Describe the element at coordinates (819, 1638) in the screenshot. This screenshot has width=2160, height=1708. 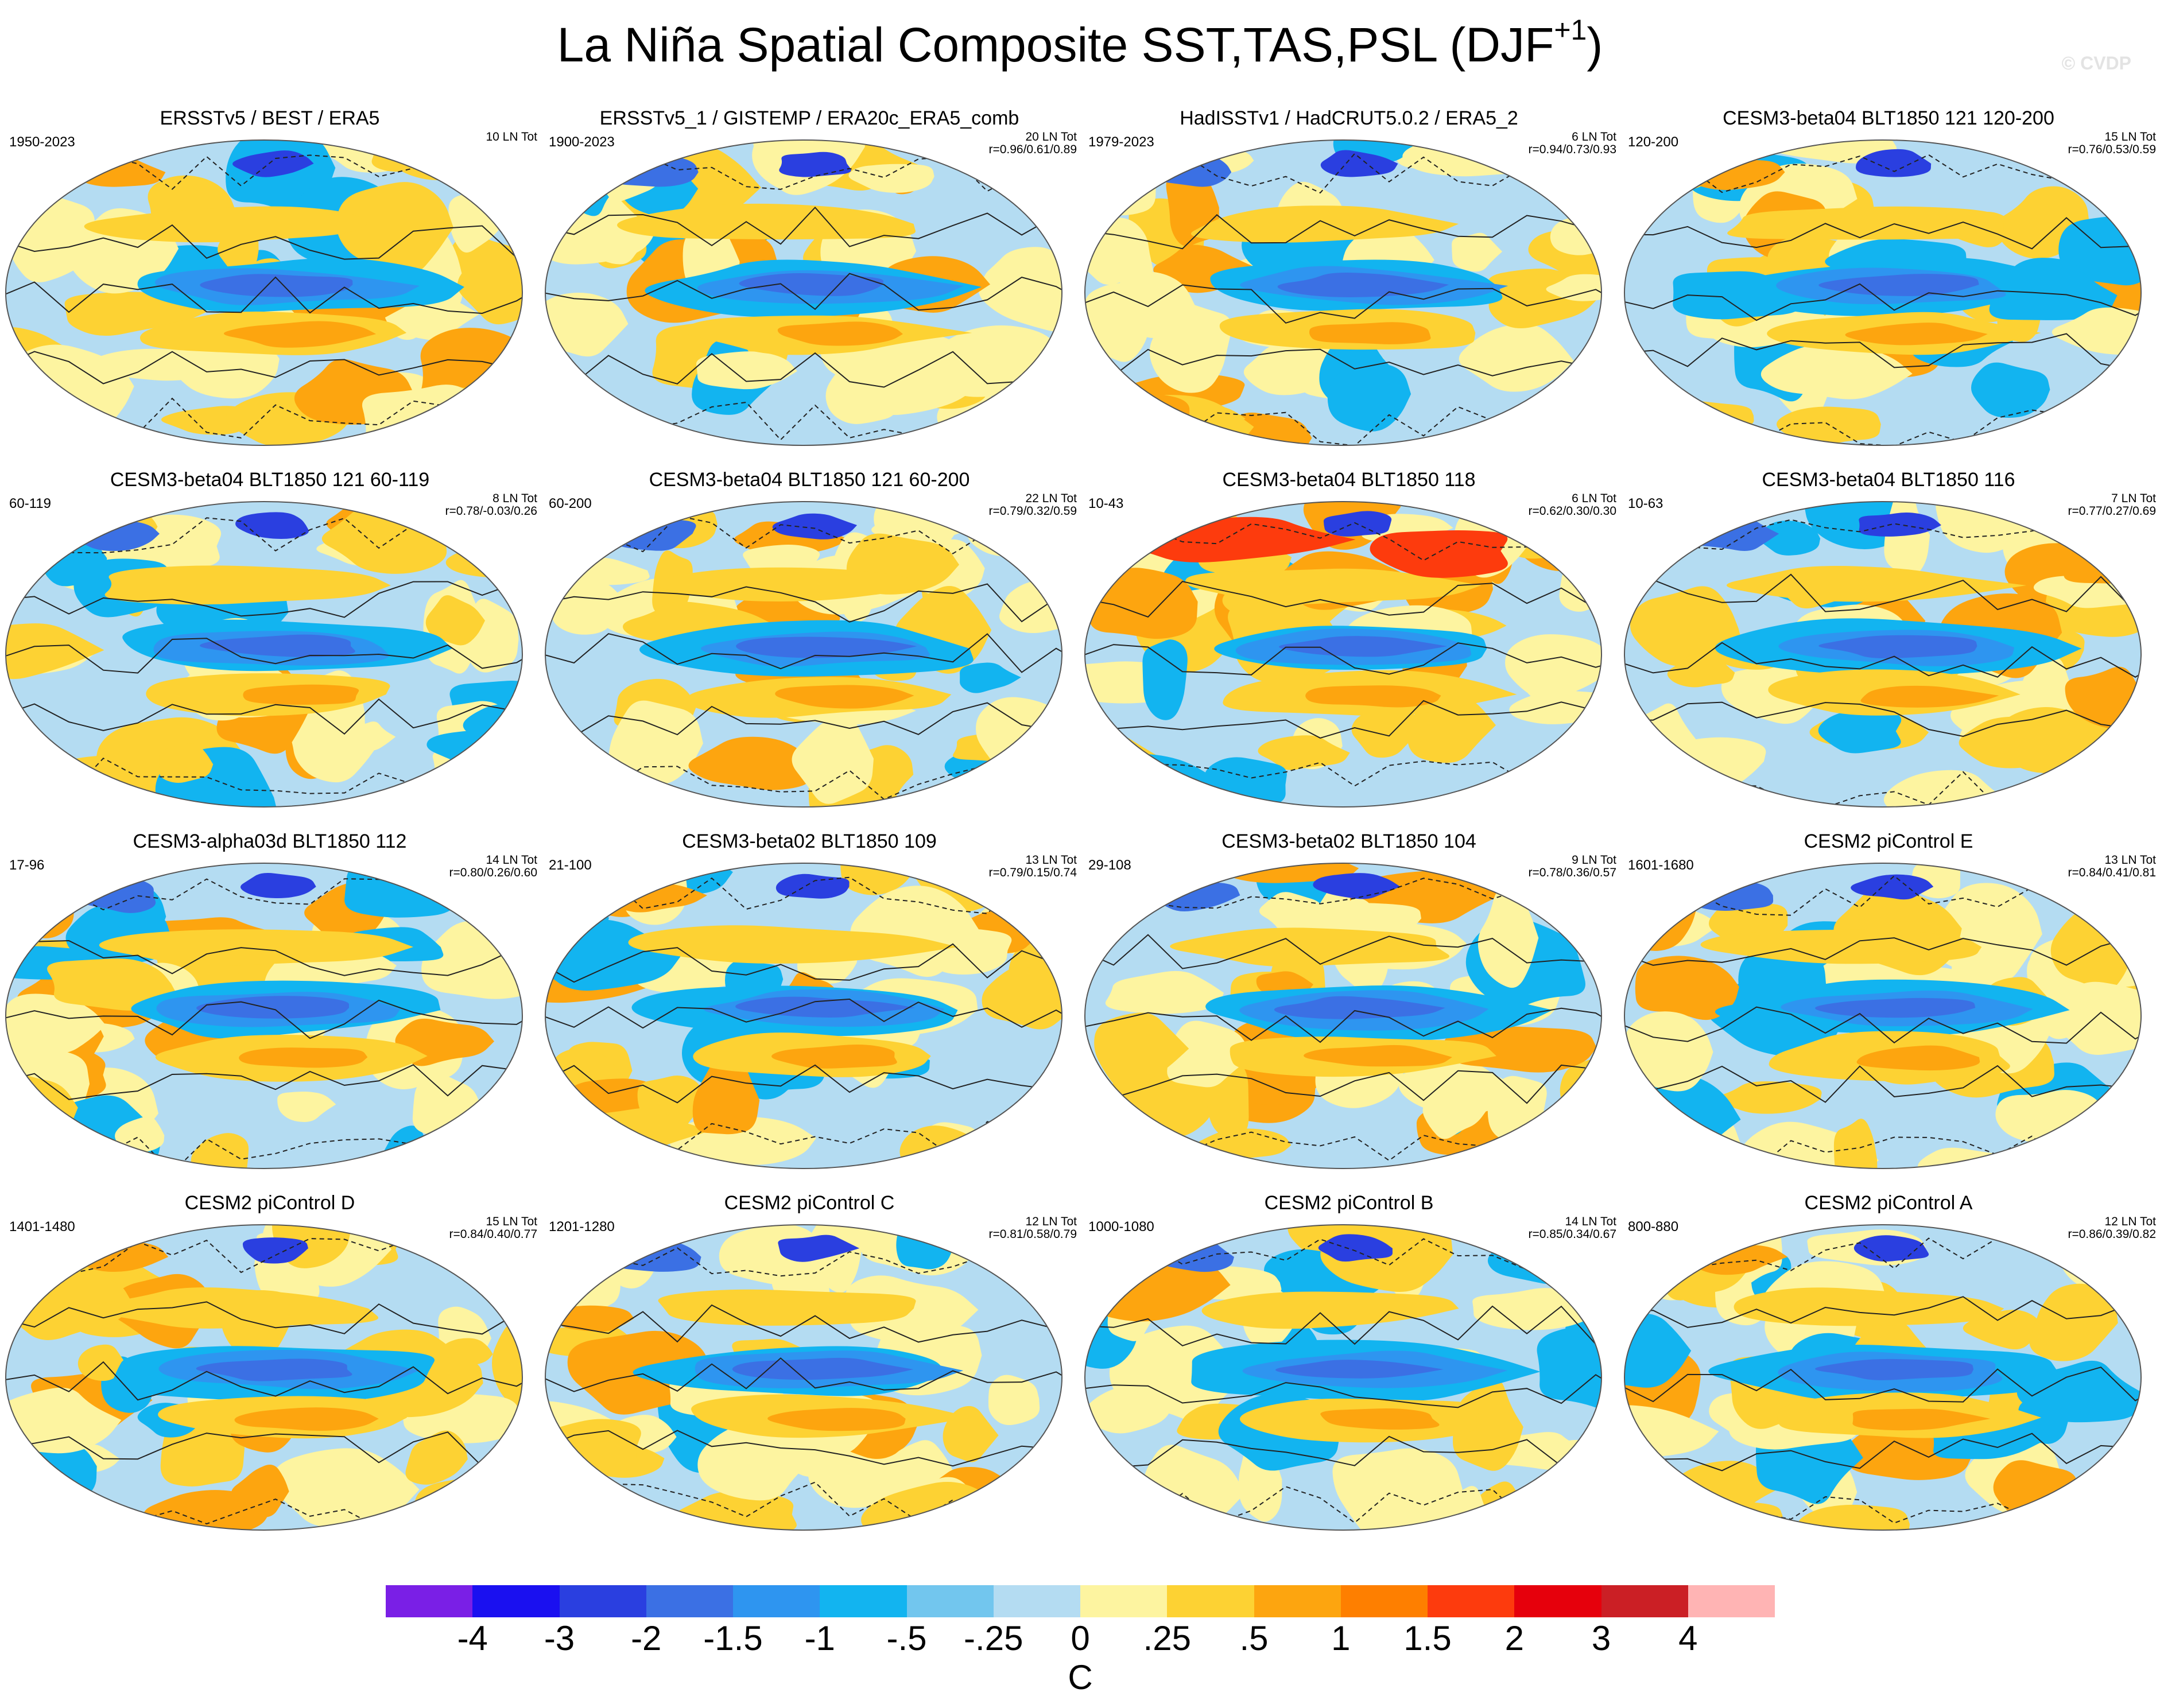
I see `colorbar-tick-label: -1` at that location.